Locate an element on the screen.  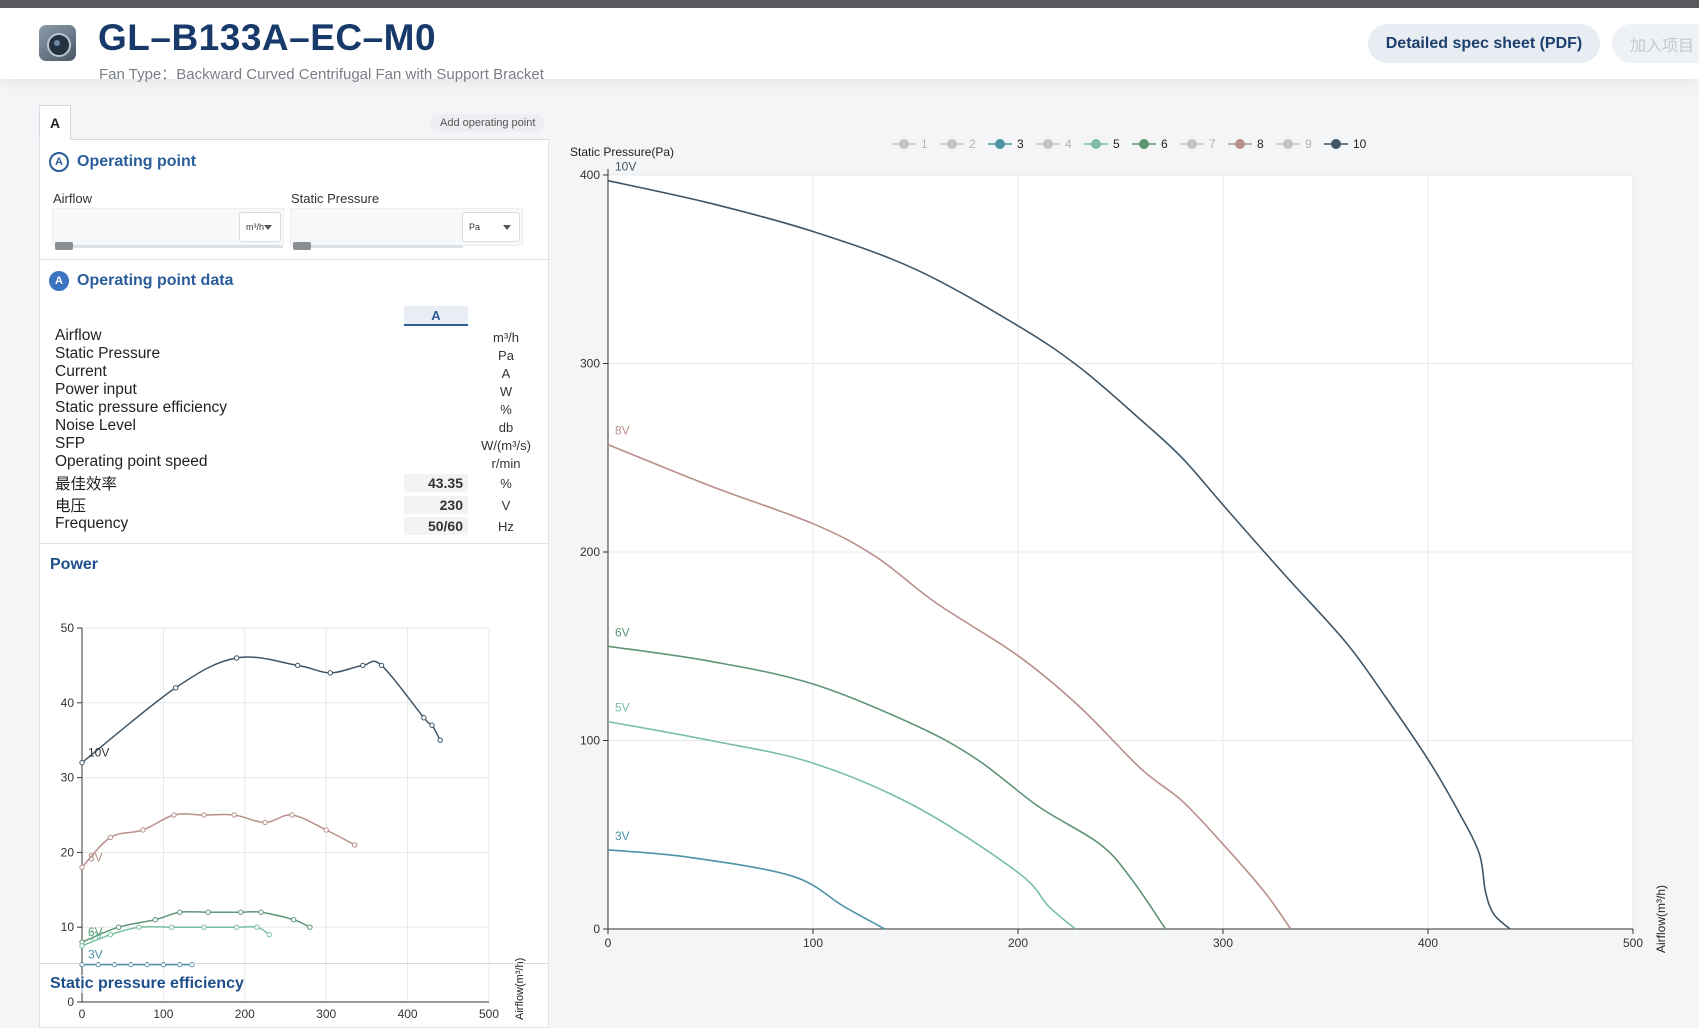
legend-label-1: 1 is located at coordinates (924, 144).